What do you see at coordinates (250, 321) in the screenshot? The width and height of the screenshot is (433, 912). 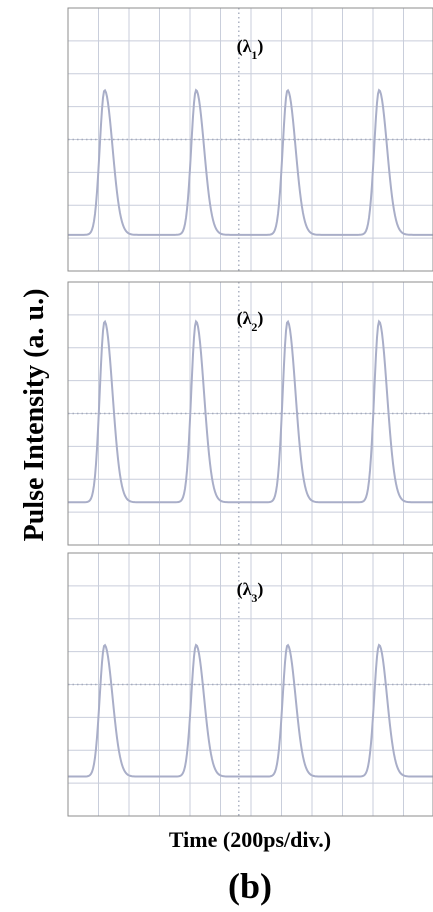 I see `panel-2-title: (λ2)` at bounding box center [250, 321].